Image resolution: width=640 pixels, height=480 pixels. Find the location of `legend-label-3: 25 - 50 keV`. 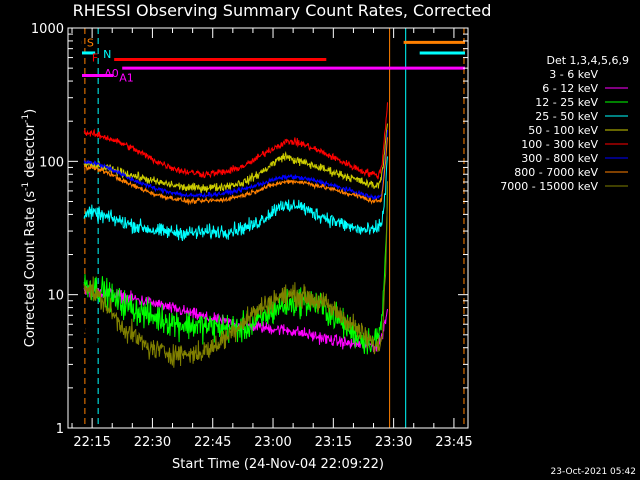

legend-label-3: 25 - 50 keV is located at coordinates (566, 116).